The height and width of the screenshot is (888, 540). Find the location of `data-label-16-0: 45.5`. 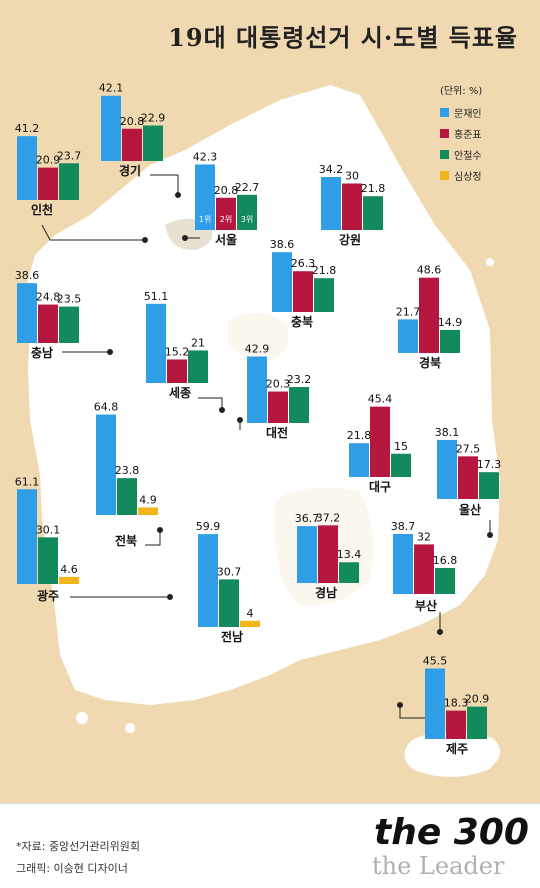

data-label-16-0: 45.5 is located at coordinates (435, 660).